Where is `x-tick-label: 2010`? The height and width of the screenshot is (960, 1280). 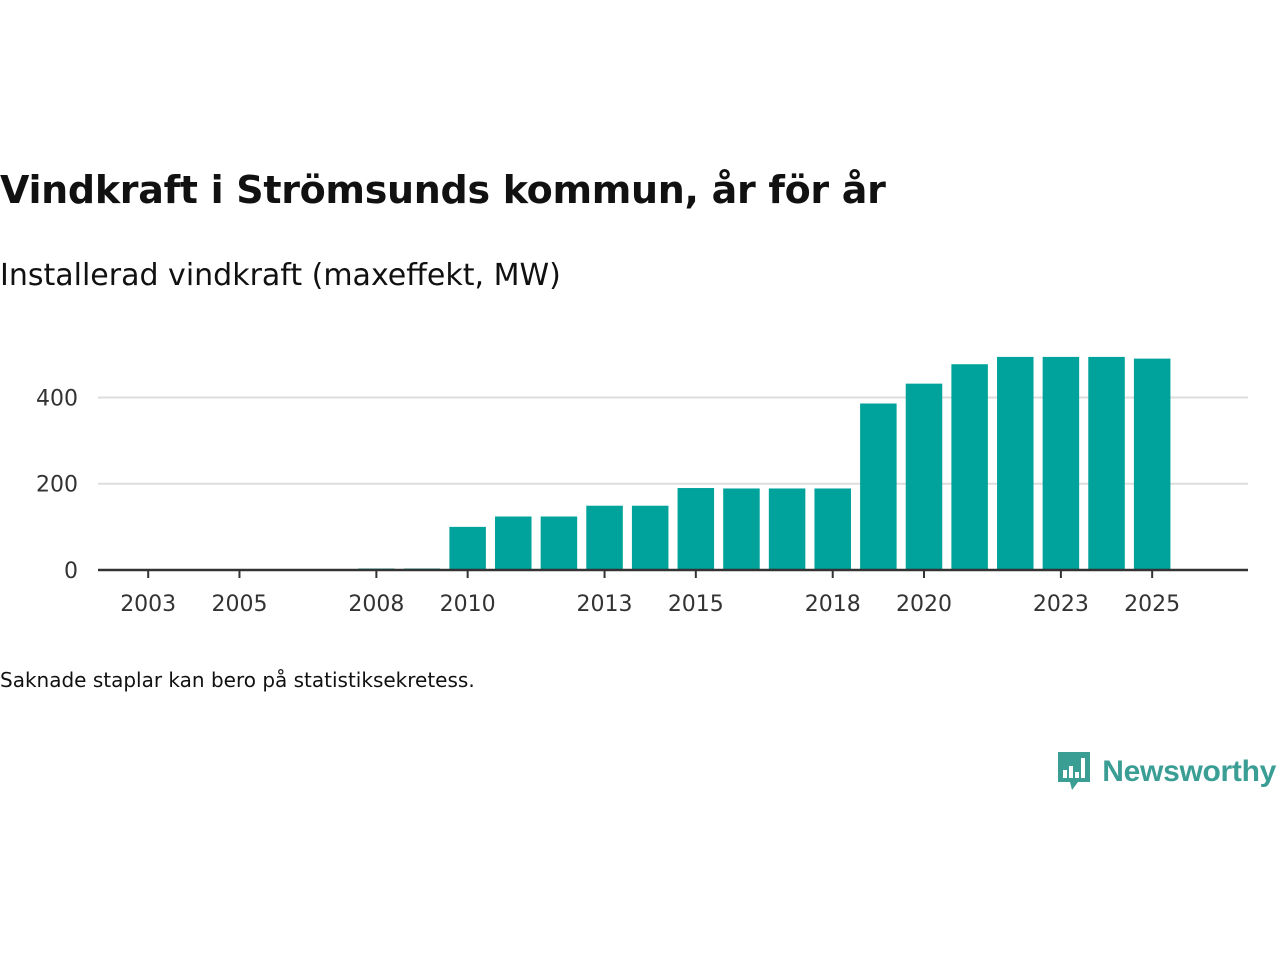 x-tick-label: 2010 is located at coordinates (468, 604).